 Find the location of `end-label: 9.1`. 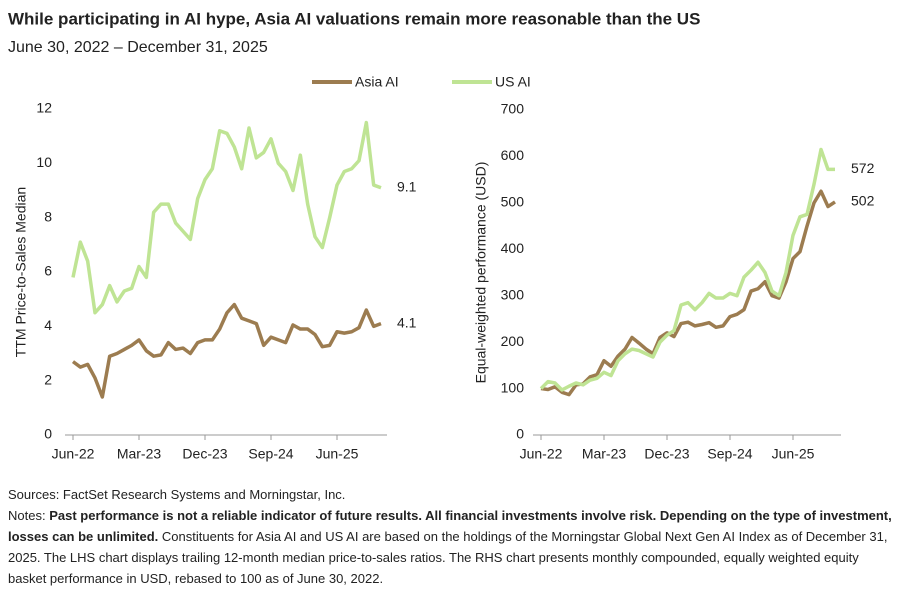

end-label: 9.1 is located at coordinates (407, 186).